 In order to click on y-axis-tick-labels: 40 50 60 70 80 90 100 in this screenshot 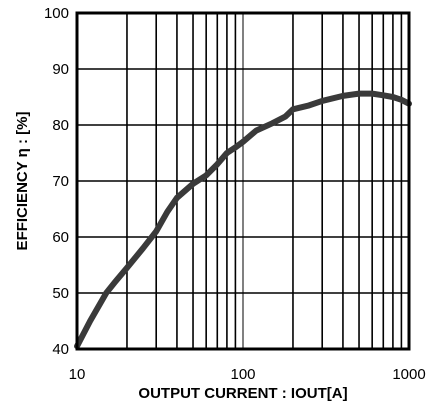, I will do `click(56, 181)`.